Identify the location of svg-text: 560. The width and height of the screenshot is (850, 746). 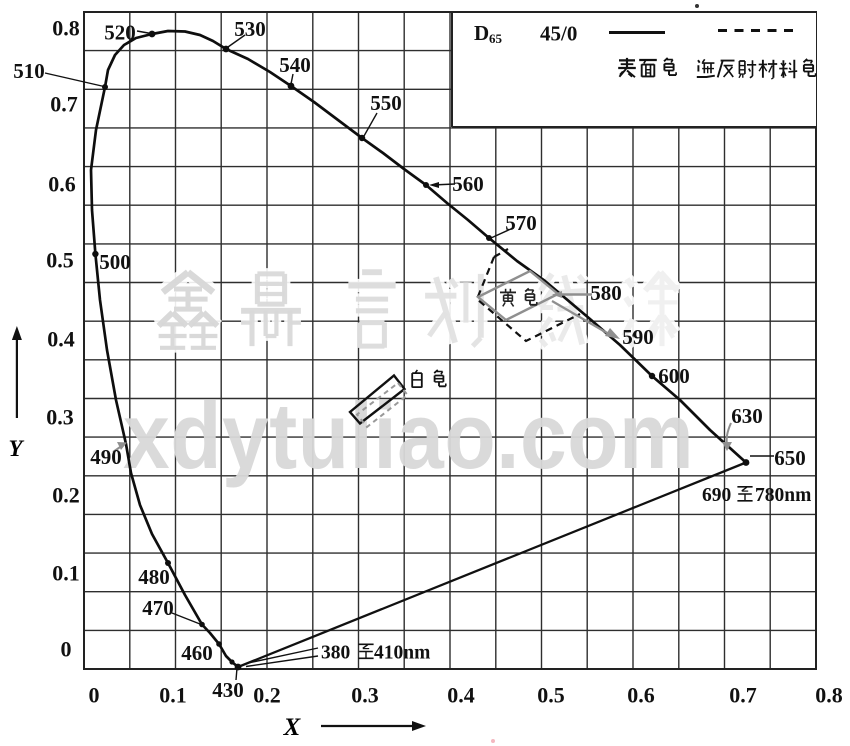
(468, 184).